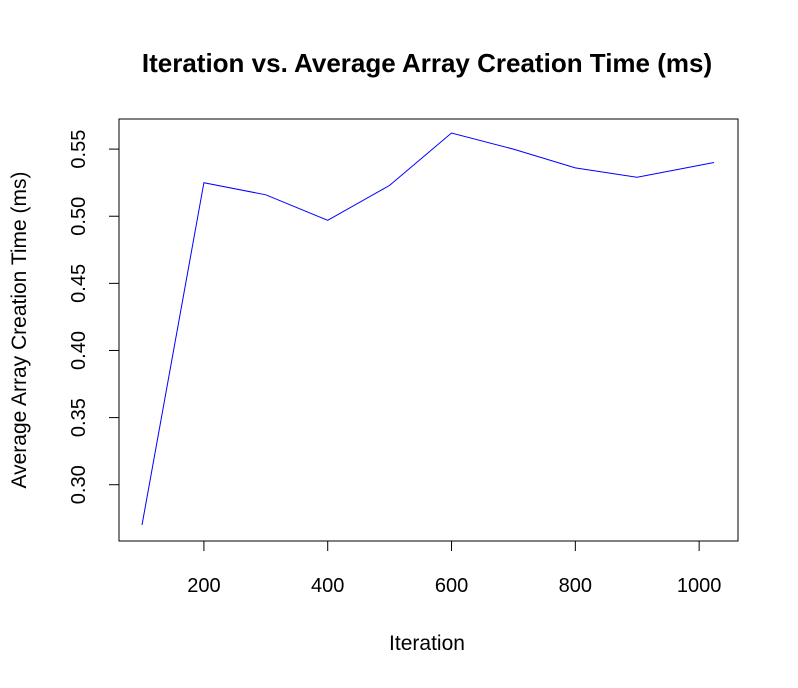 This screenshot has width=798, height=688. Describe the element at coordinates (454, 568) in the screenshot. I see `x-axis: 200 400 600 800 1000` at that location.